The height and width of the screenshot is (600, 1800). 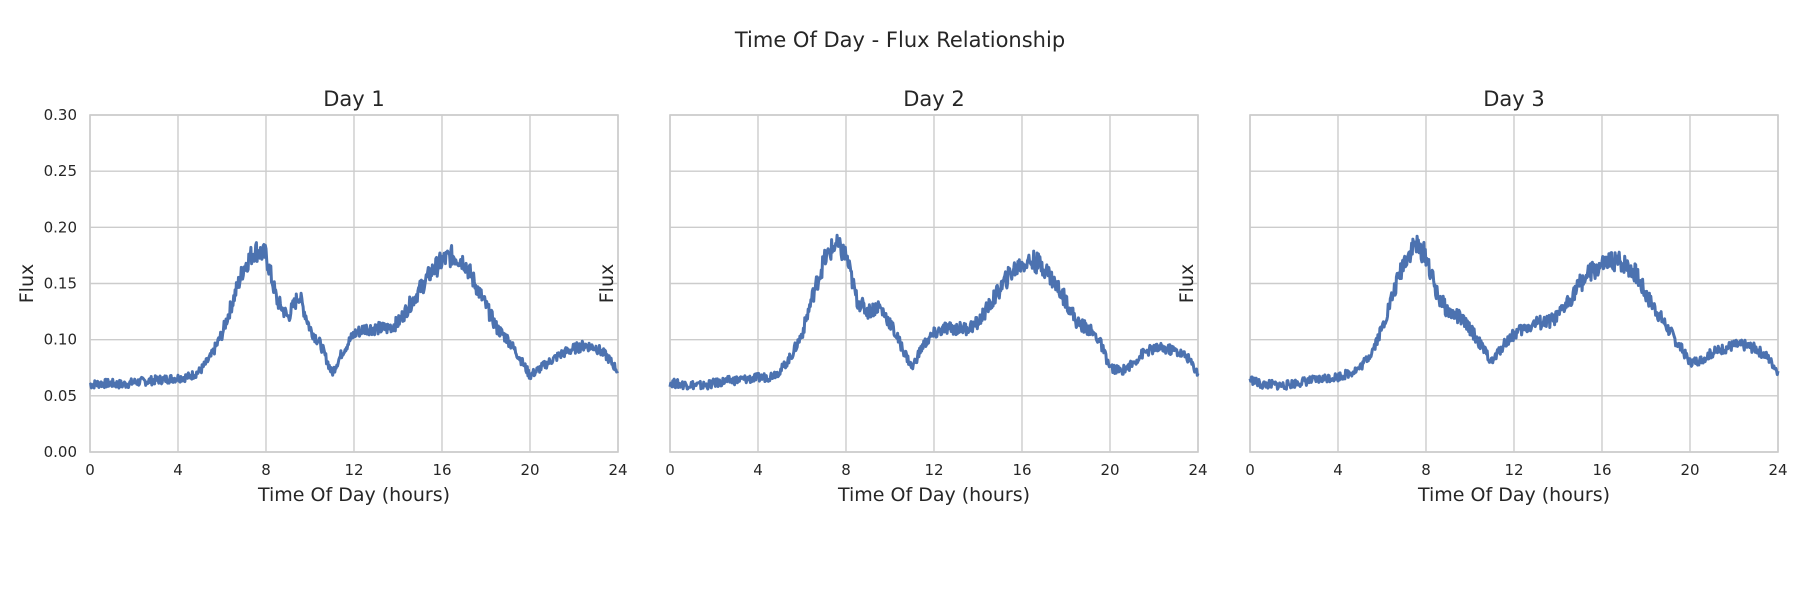 What do you see at coordinates (60, 452) in the screenshot?
I see `y-tick-label: 0.00` at bounding box center [60, 452].